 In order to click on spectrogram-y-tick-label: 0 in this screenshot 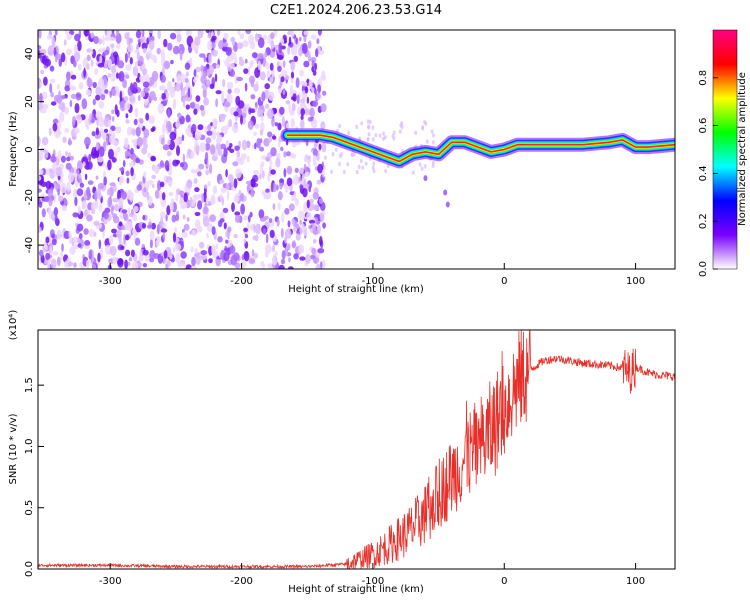, I will do `click(29, 149)`.